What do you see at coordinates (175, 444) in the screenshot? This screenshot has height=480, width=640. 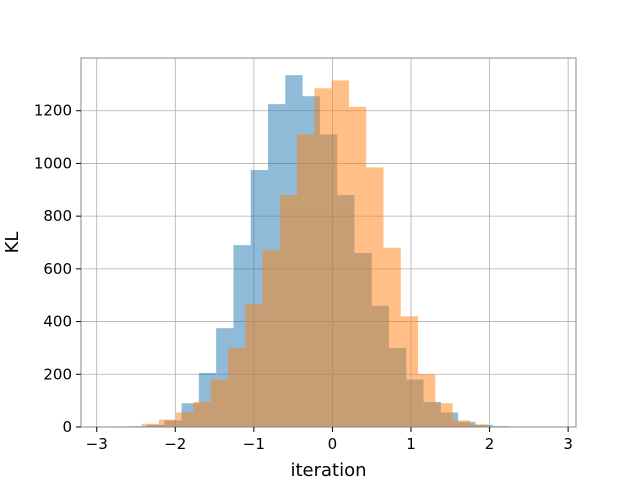 I see `x-tick-label: −2` at bounding box center [175, 444].